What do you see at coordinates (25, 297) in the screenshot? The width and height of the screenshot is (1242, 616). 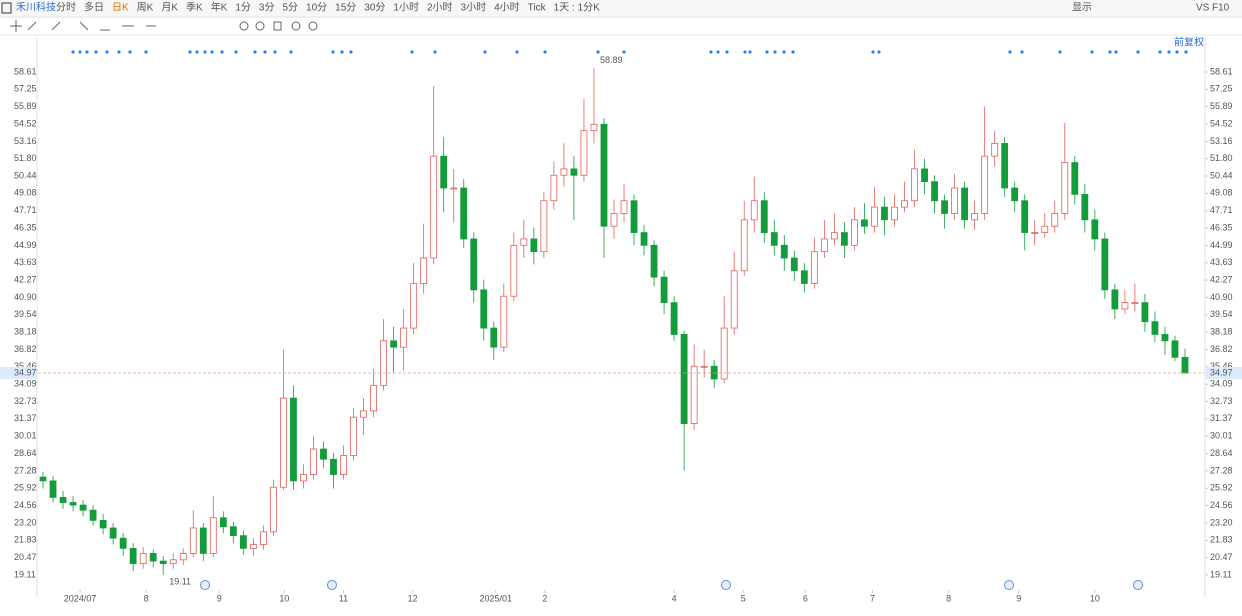 I see `y-tick-label: 40.90` at bounding box center [25, 297].